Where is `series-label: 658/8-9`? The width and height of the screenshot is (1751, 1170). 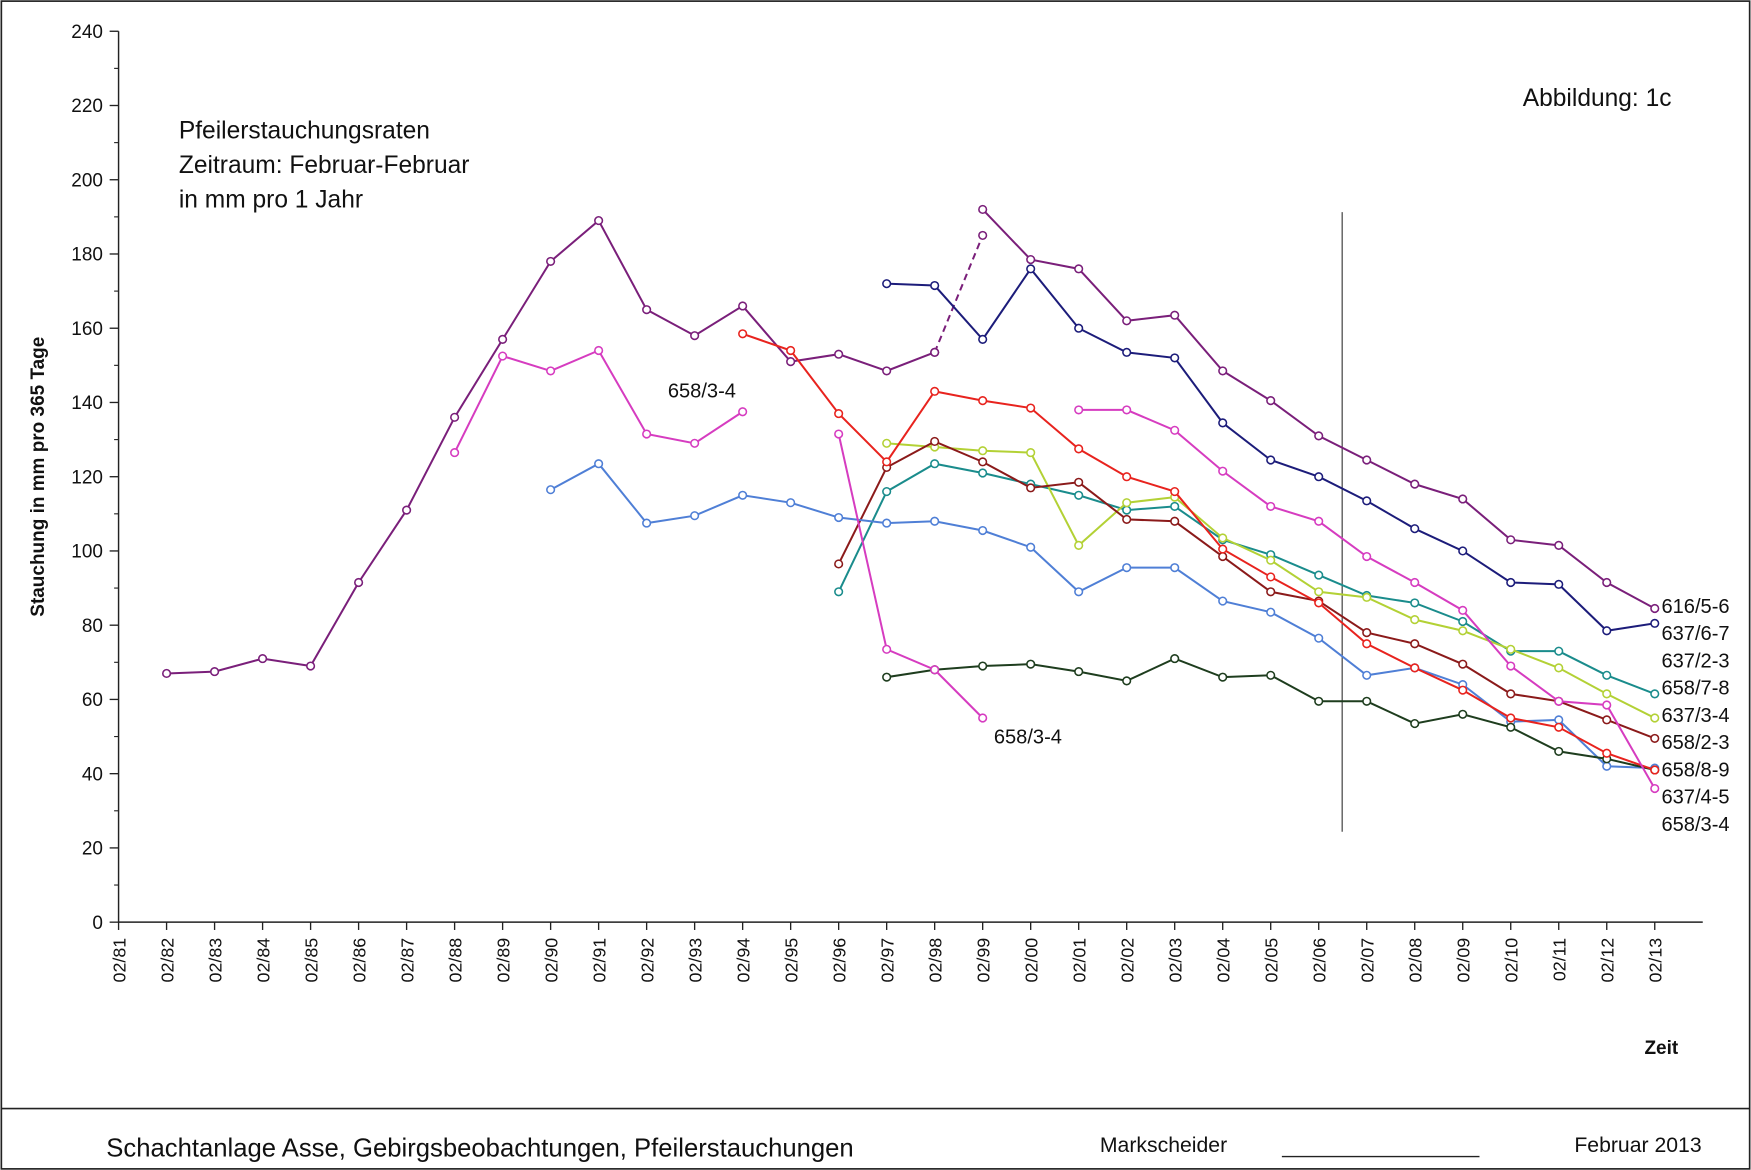 series-label: 658/8-9 is located at coordinates (1695, 770).